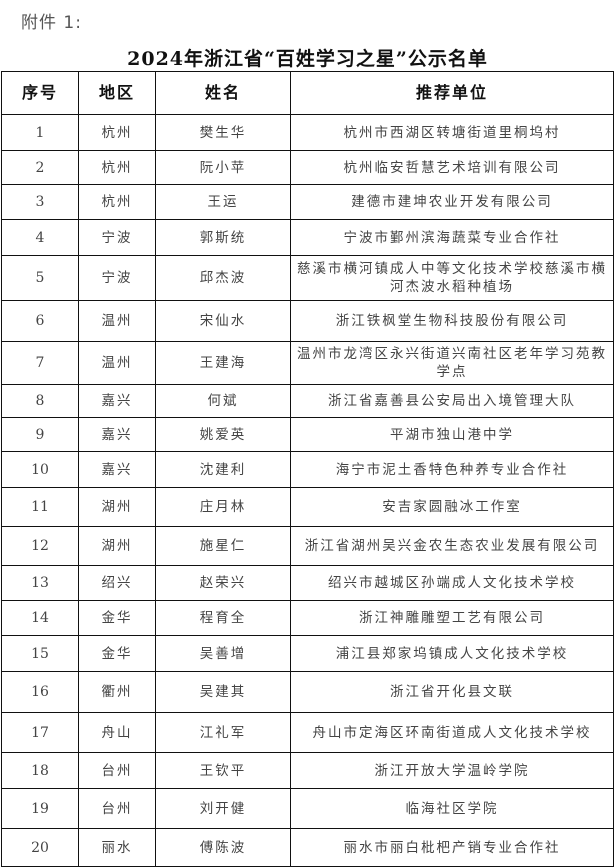  What do you see at coordinates (223, 583) in the screenshot?
I see `cell-name: 赵荣兴` at bounding box center [223, 583].